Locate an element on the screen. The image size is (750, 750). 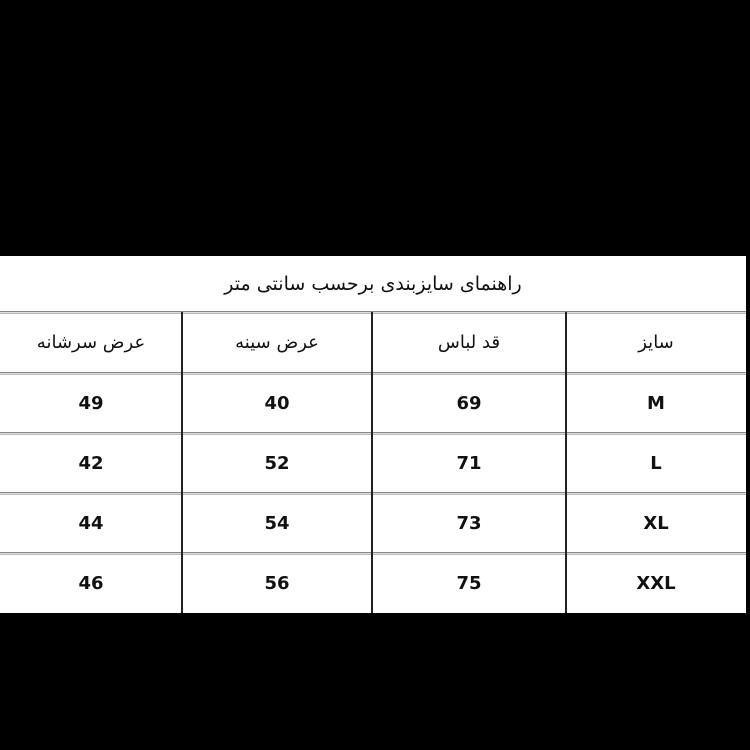
table-cell: L is located at coordinates (656, 463).